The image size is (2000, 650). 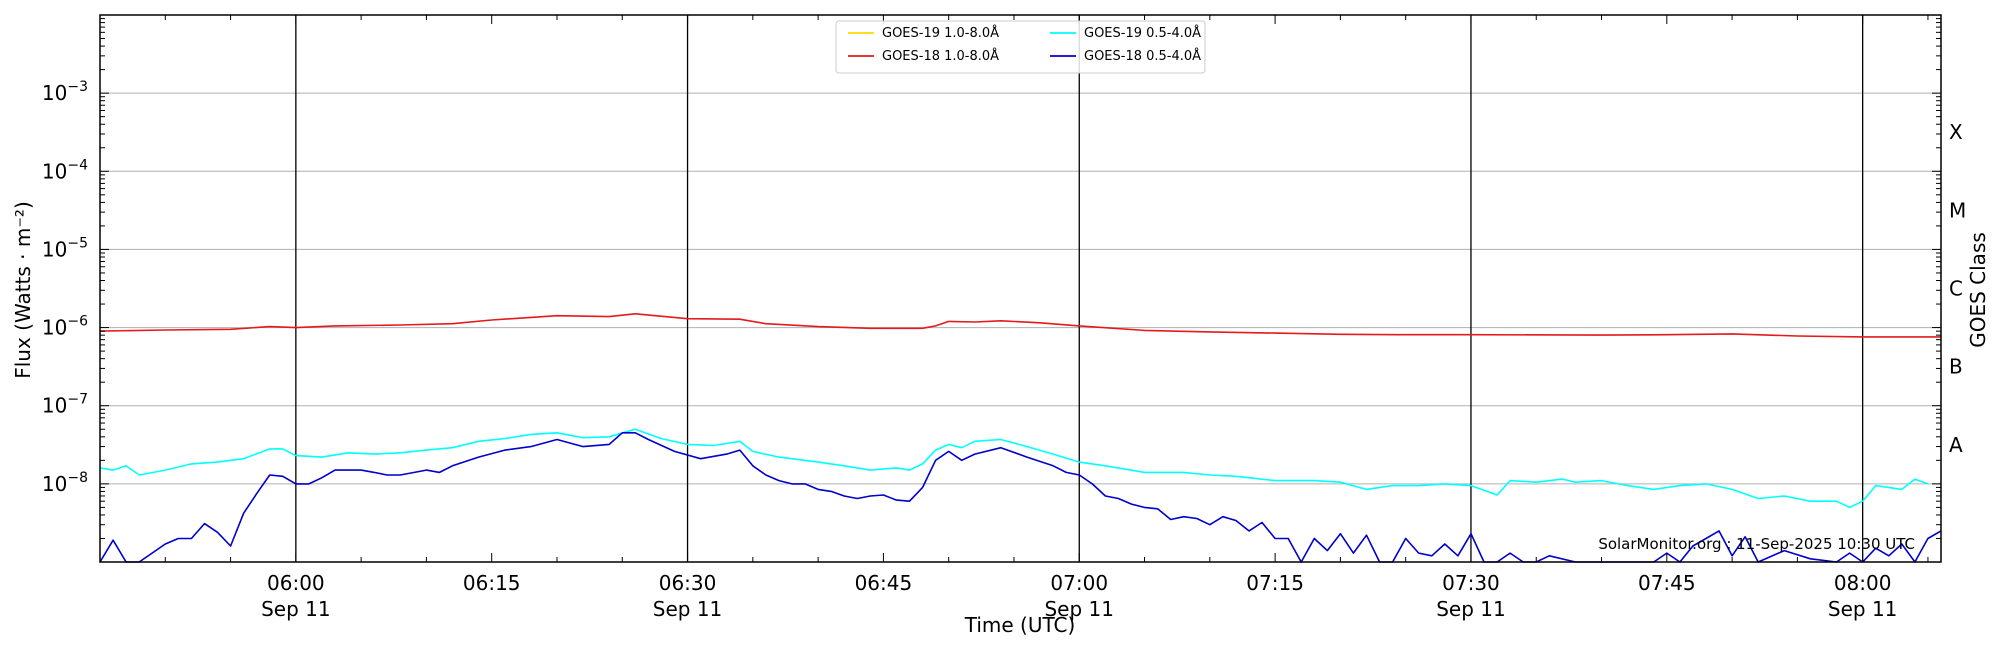 I want to click on goes-class-M: M, so click(x=1957, y=210).